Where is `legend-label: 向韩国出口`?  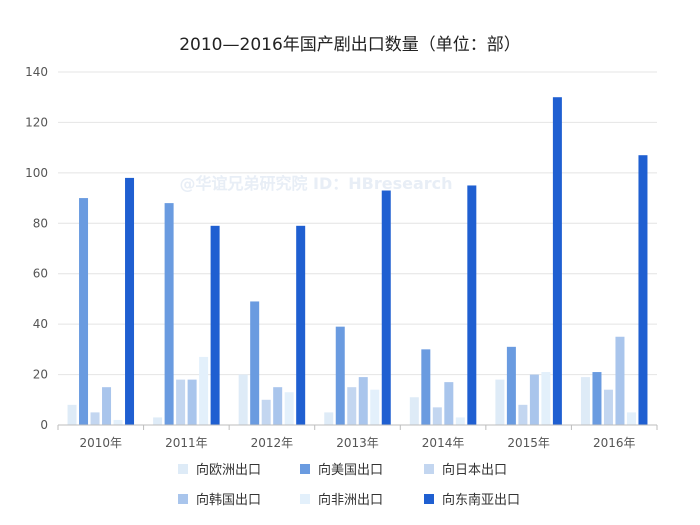
legend-label: 向韩国出口 is located at coordinates (228, 500).